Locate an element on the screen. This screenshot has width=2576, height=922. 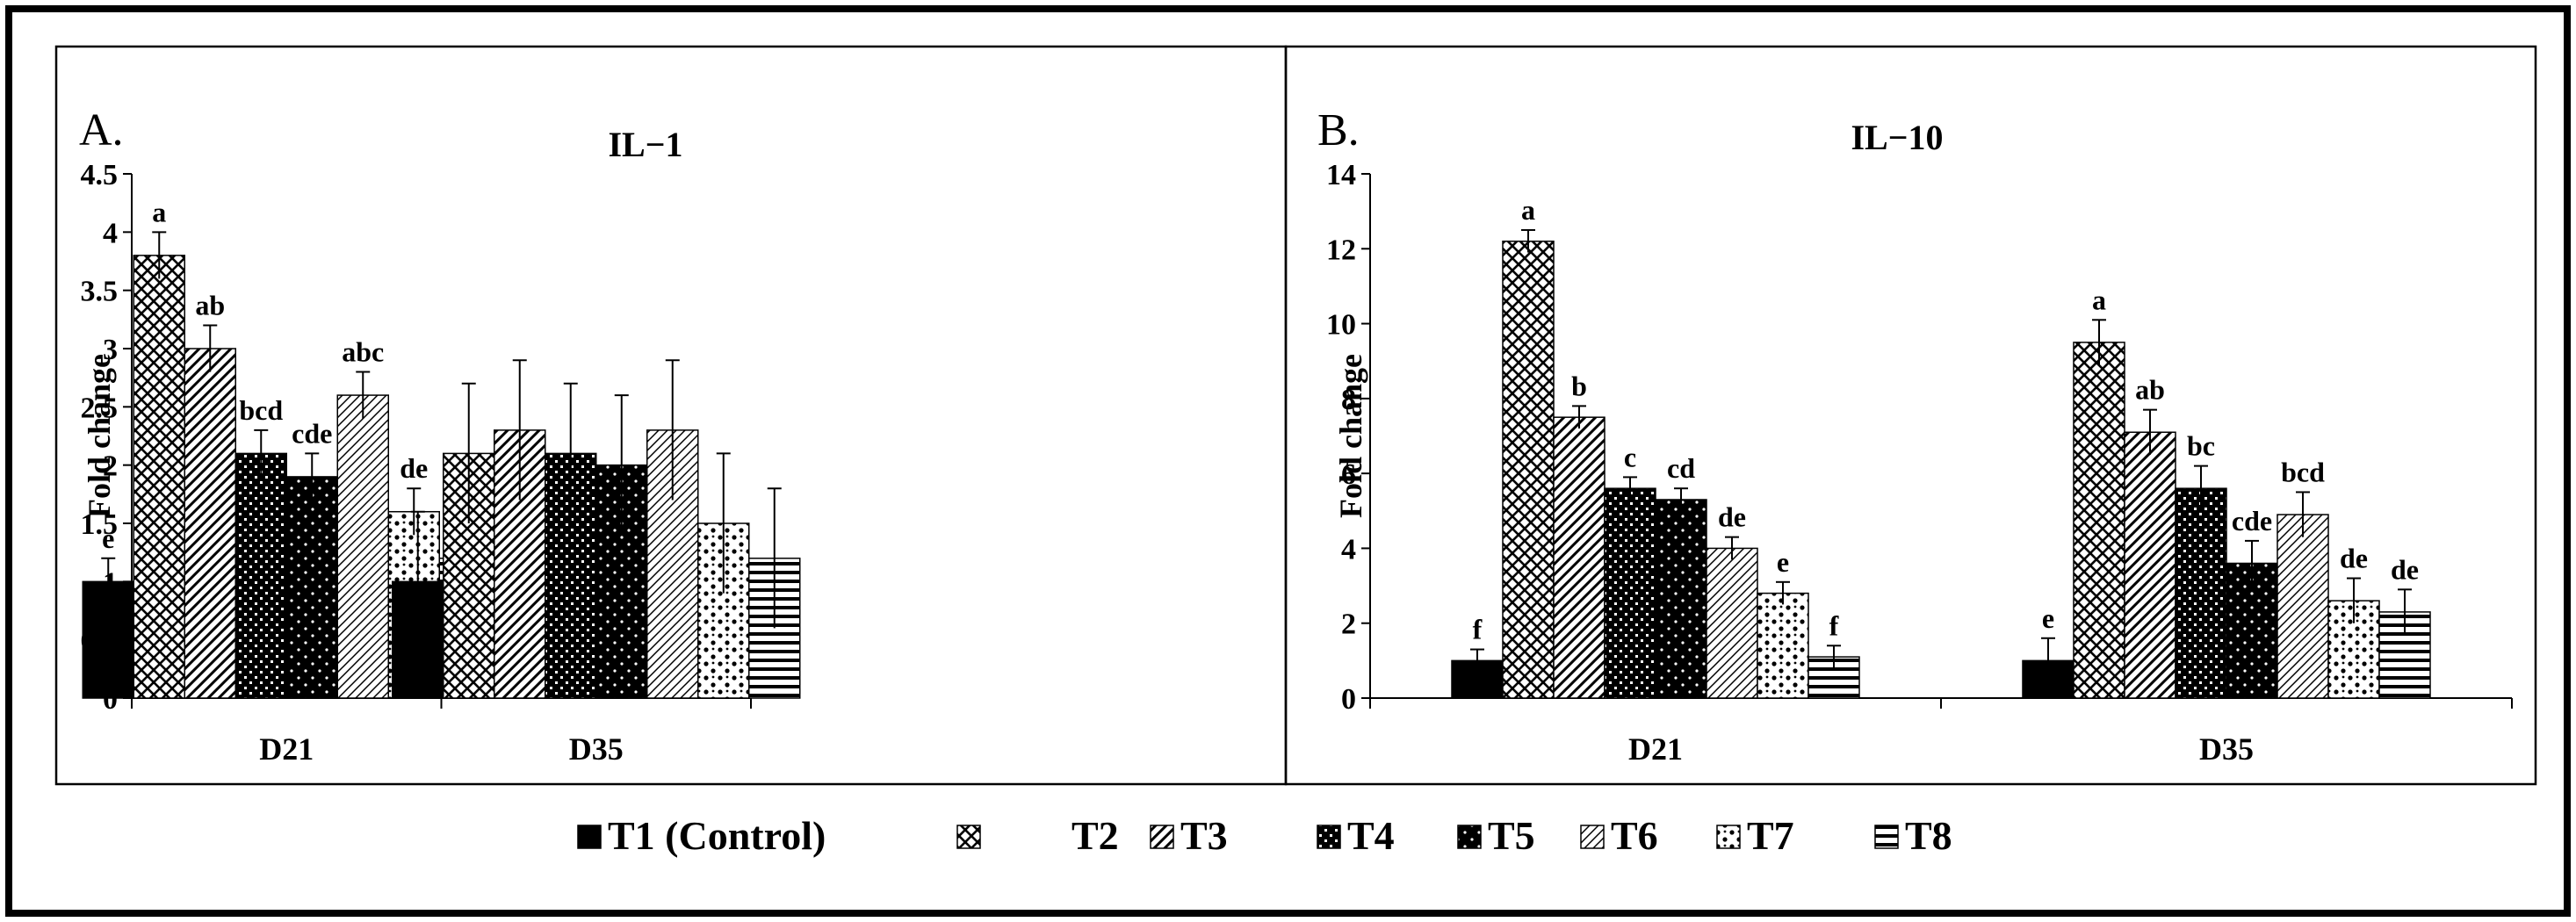
significance-label: cd is located at coordinates (1681, 468).